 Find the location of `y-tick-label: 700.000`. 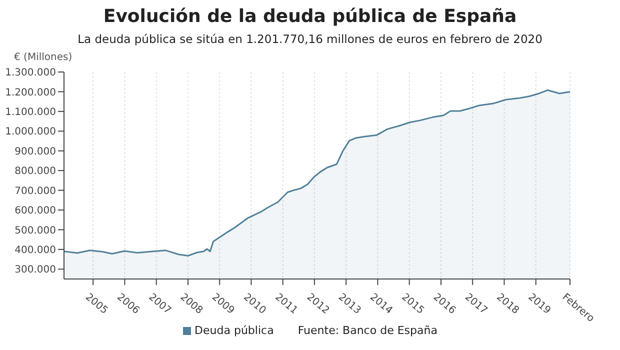

y-tick-label: 700.000 is located at coordinates (35, 191).